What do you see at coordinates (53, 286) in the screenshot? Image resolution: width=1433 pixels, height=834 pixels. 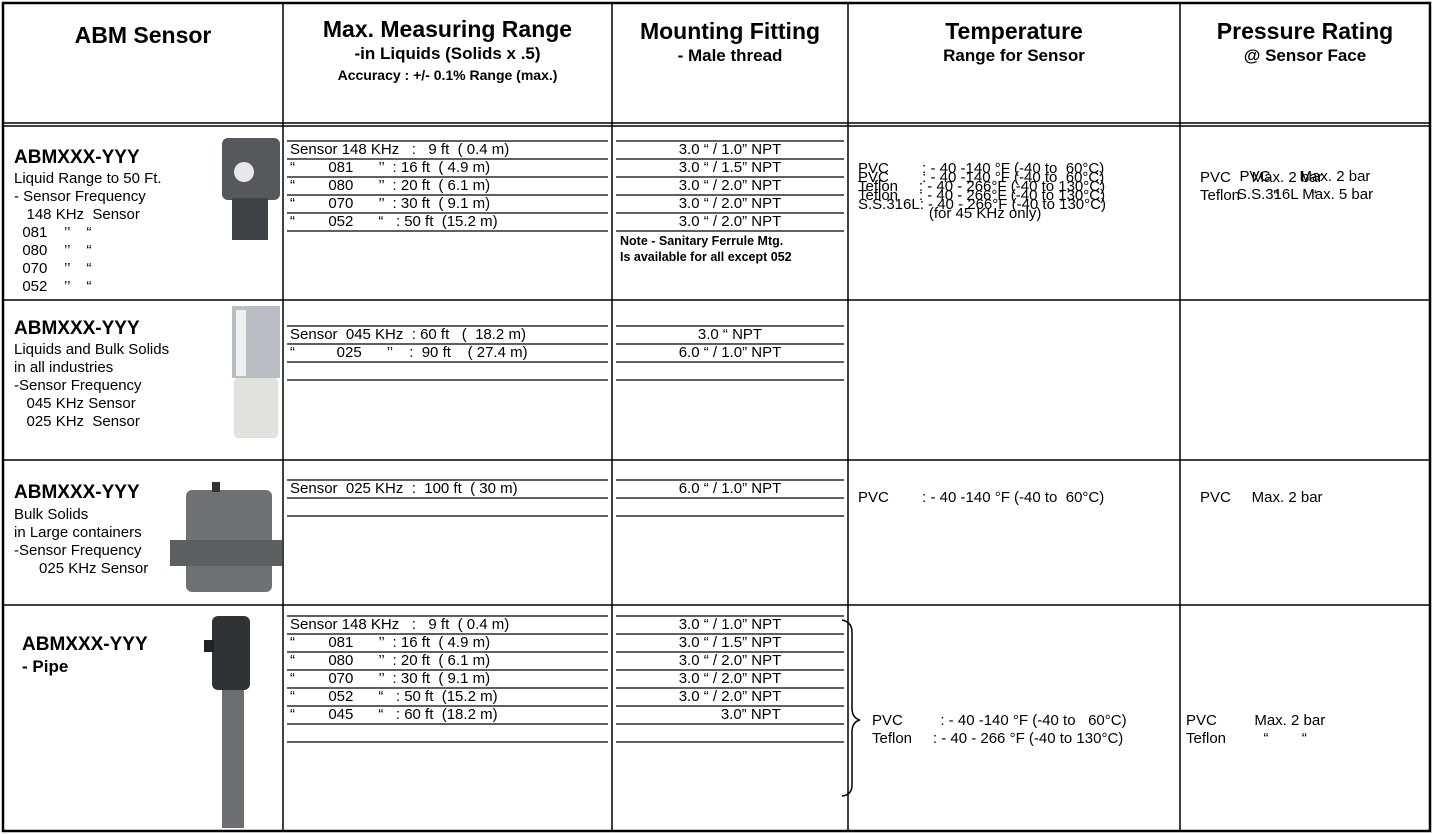 I see `sensor-description: 052 ’’ “` at bounding box center [53, 286].